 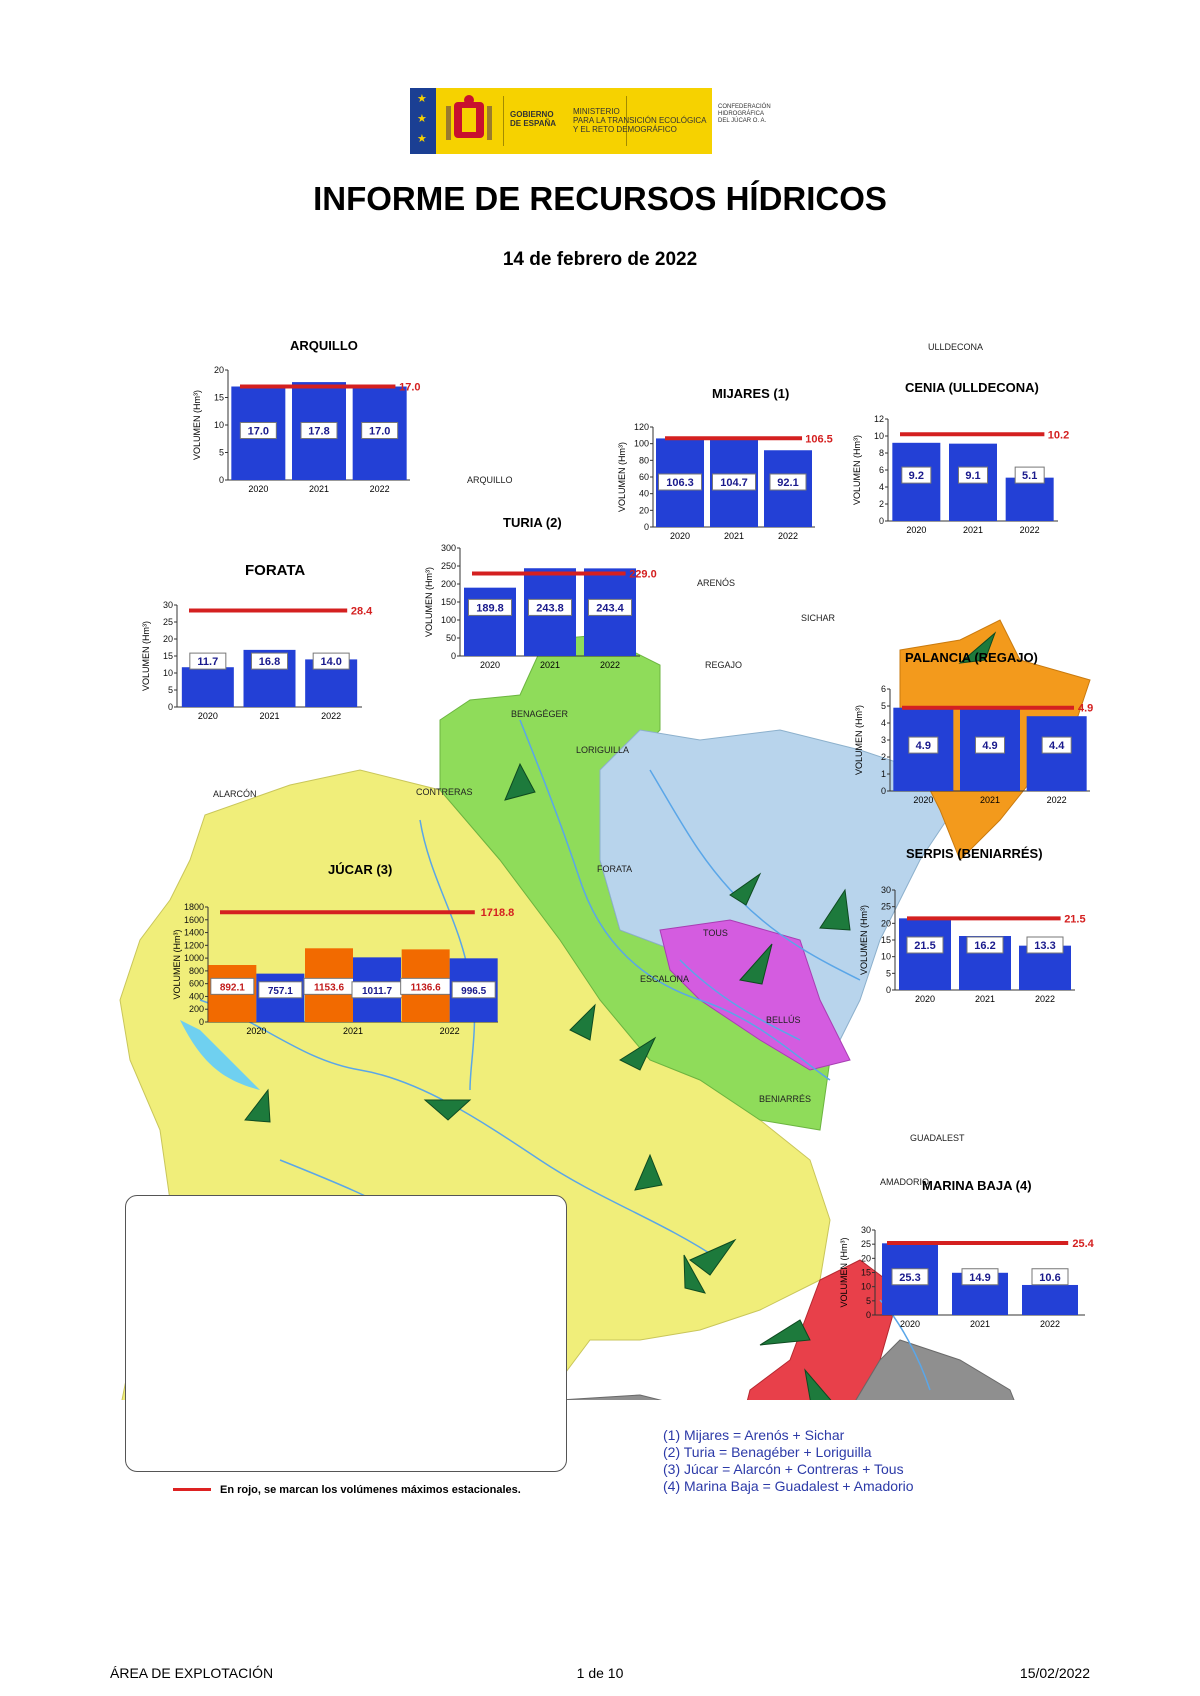 I want to click on max-label: 28.4, so click(x=362, y=611).